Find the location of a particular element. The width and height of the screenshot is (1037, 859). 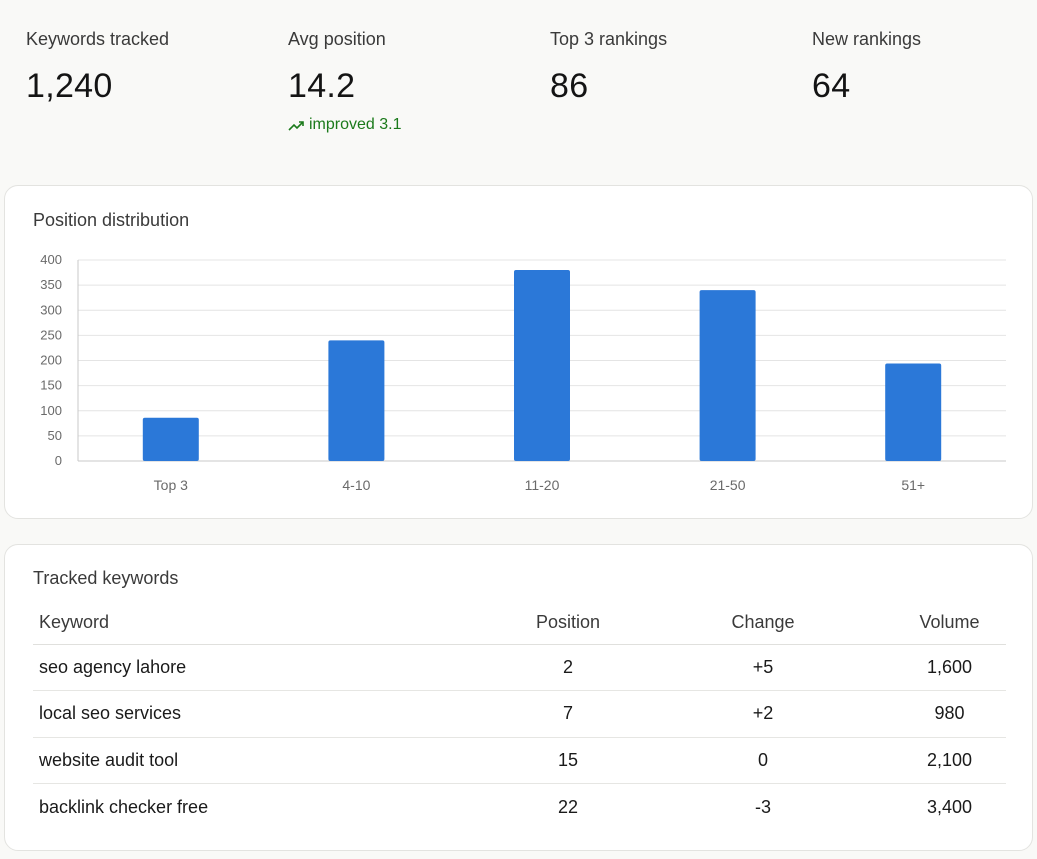

position-cell: 15 is located at coordinates (568, 760).